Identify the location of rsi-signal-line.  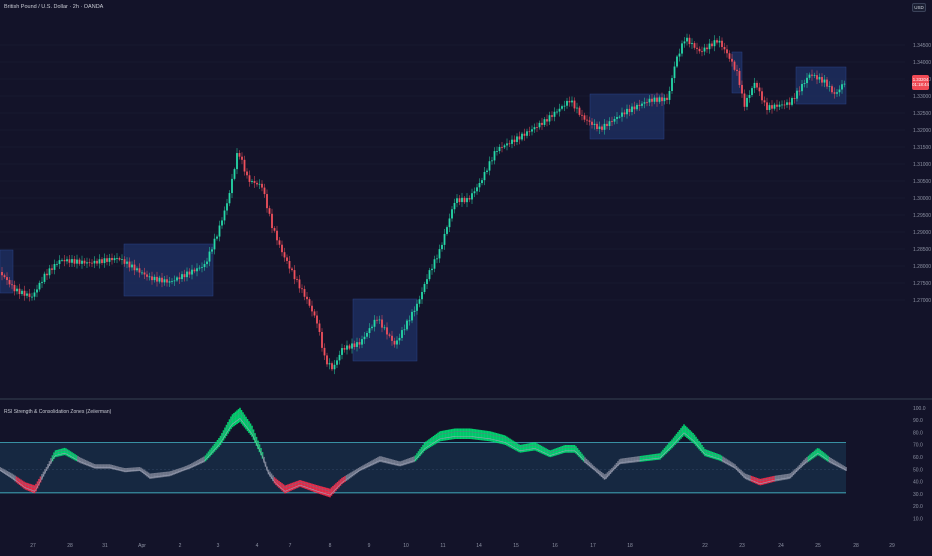
(423, 451).